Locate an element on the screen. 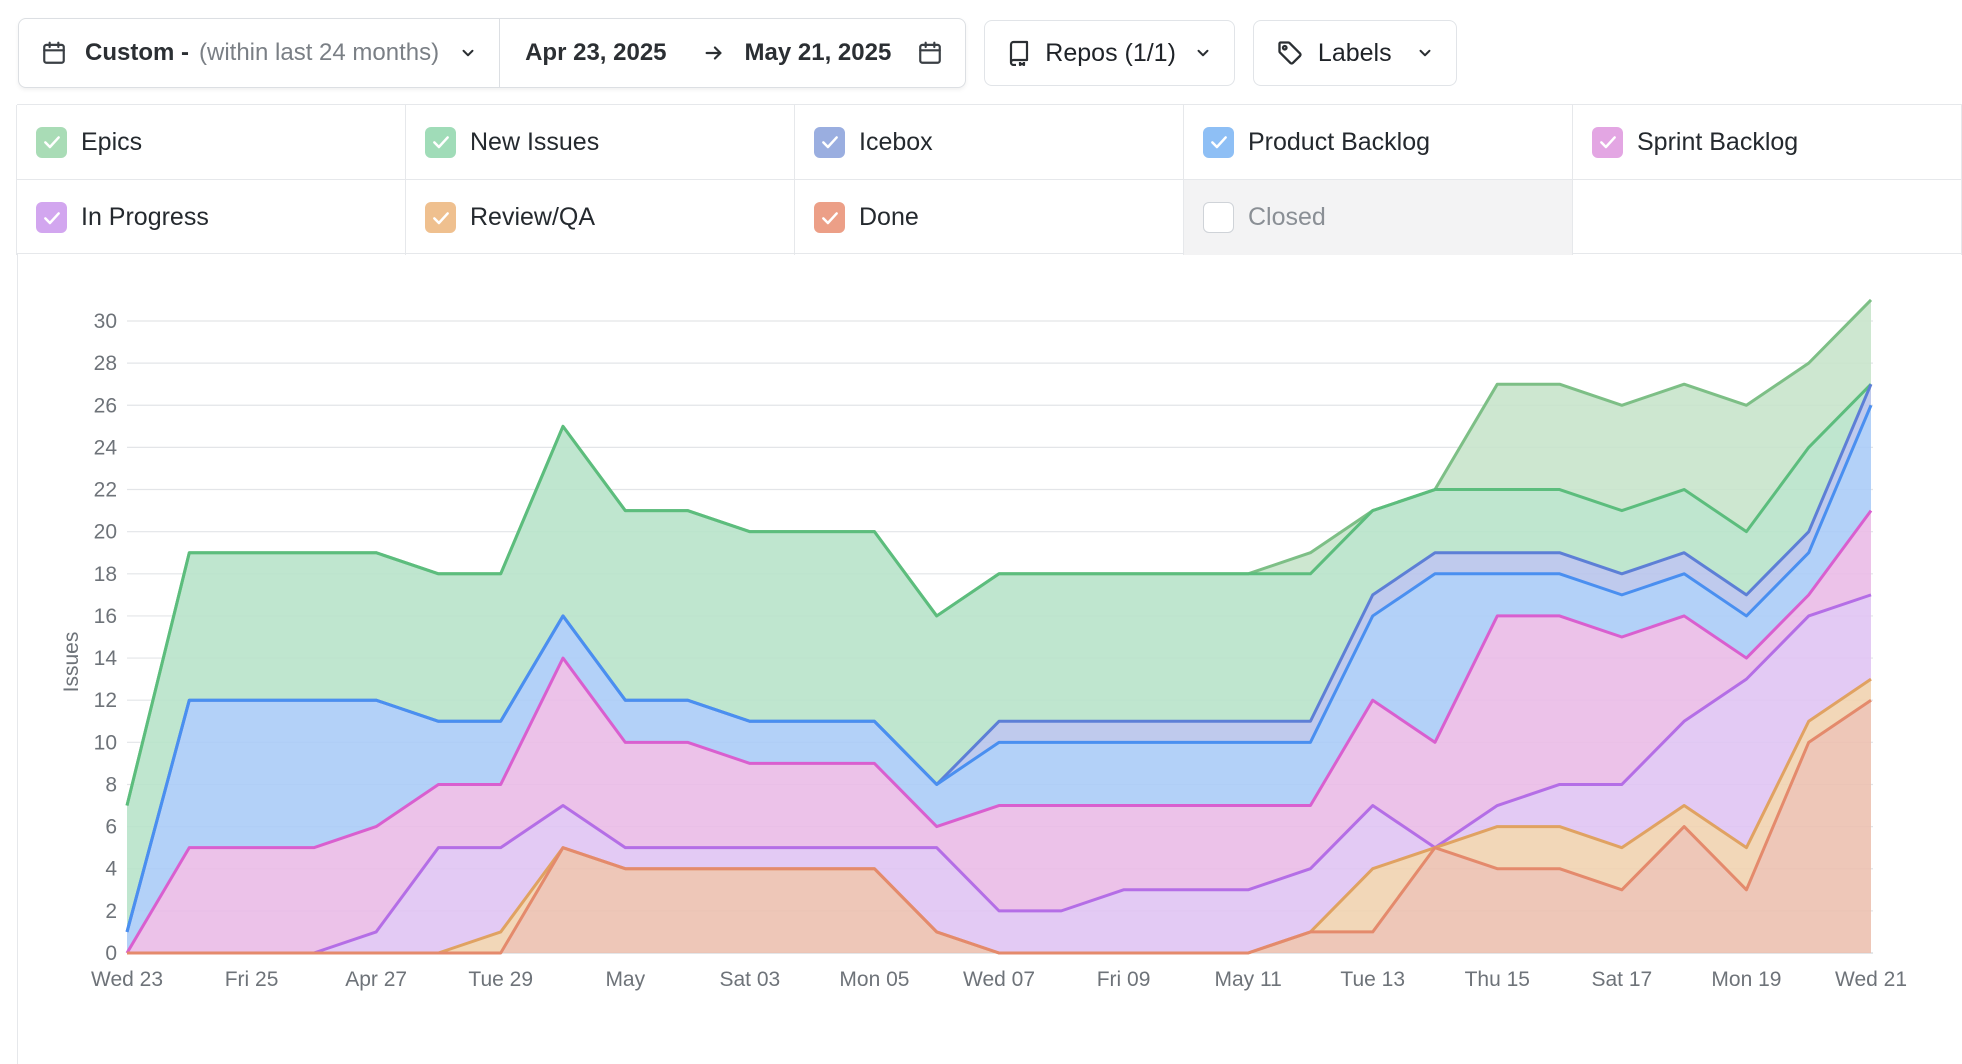 The height and width of the screenshot is (1064, 1962). y-tick-label: 10 is located at coordinates (105, 742).